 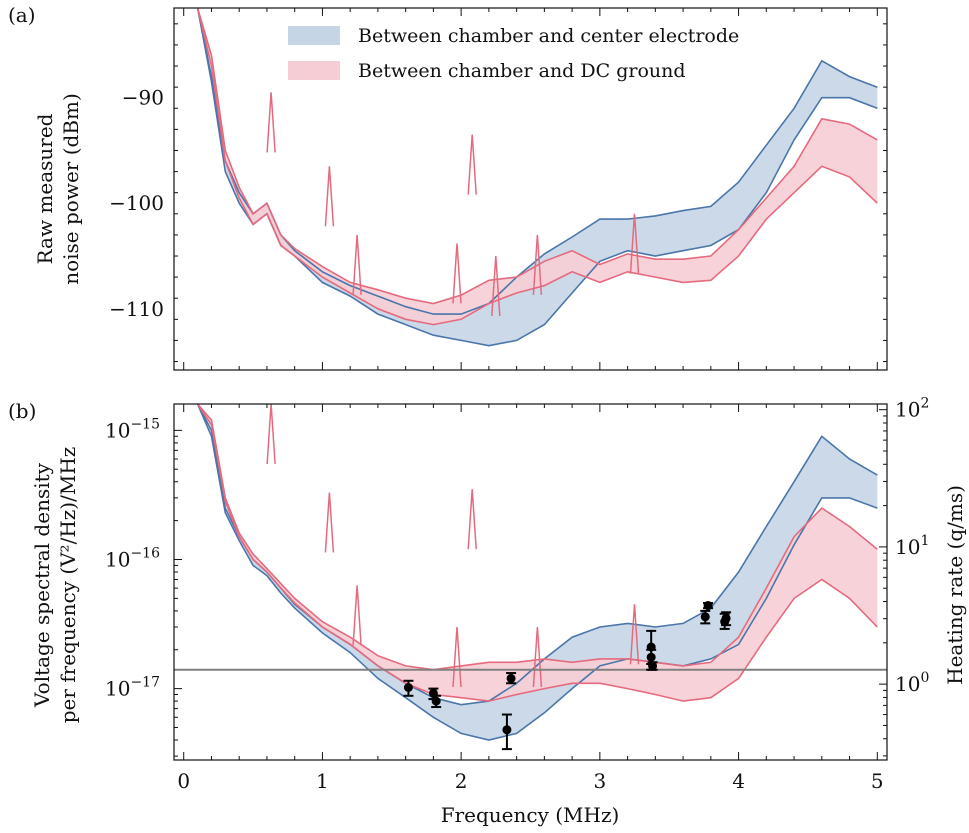 What do you see at coordinates (738, 781) in the screenshot?
I see `panel-b-x-tick-label: 4` at bounding box center [738, 781].